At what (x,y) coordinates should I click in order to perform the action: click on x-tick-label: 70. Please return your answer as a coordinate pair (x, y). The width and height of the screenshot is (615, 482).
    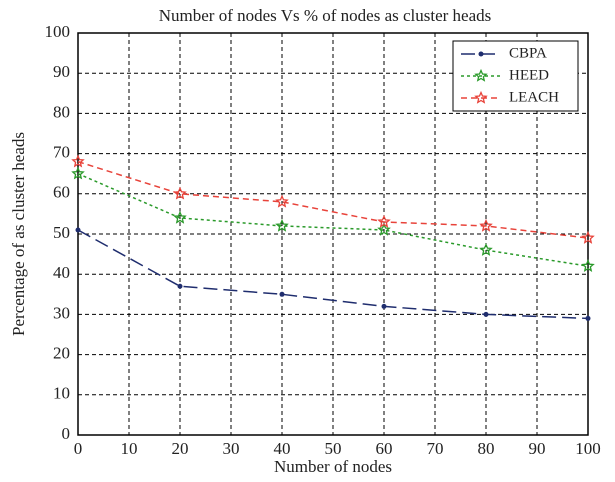
    Looking at the image, I should click on (435, 448).